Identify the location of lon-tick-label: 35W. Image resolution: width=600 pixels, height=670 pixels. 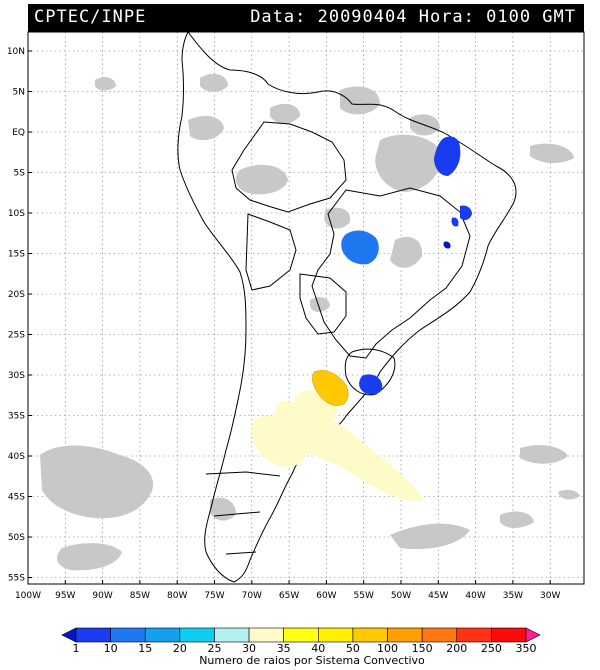
(513, 596).